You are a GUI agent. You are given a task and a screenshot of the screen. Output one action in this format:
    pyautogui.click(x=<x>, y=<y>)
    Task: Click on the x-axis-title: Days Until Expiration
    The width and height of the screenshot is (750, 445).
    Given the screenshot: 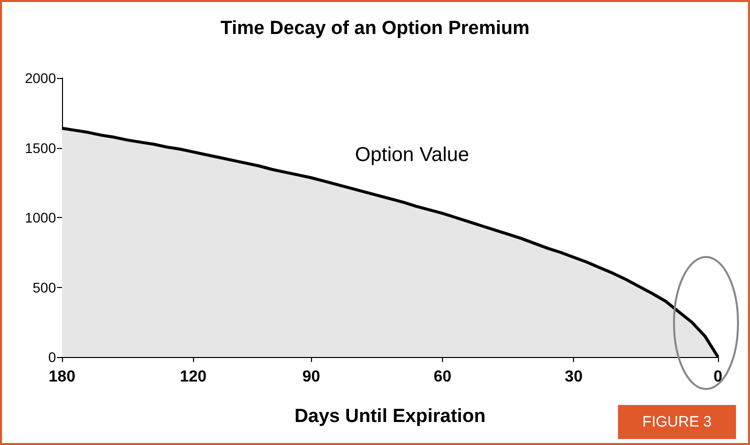 What is the action you would take?
    pyautogui.click(x=390, y=416)
    